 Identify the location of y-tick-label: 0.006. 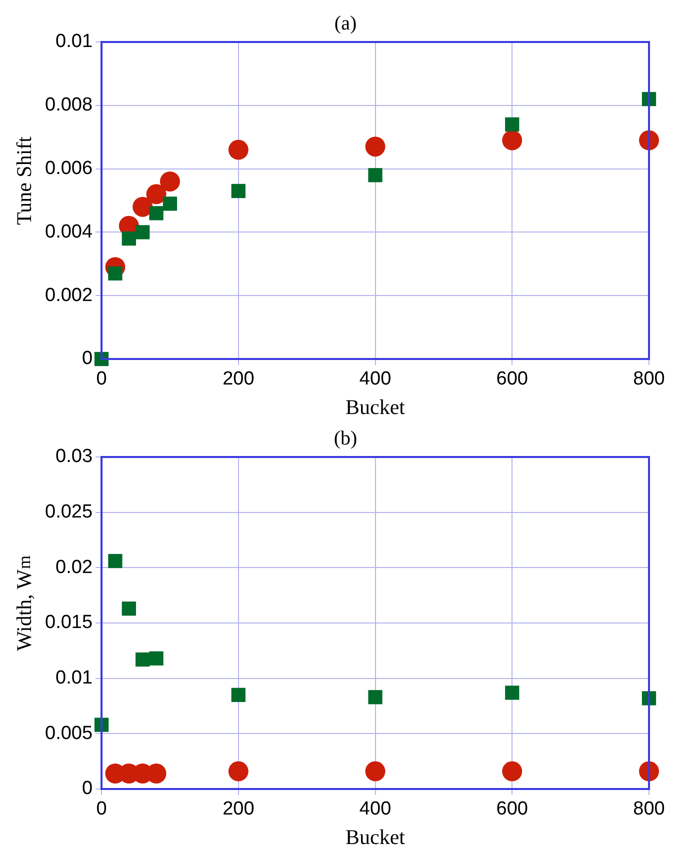
(69, 169).